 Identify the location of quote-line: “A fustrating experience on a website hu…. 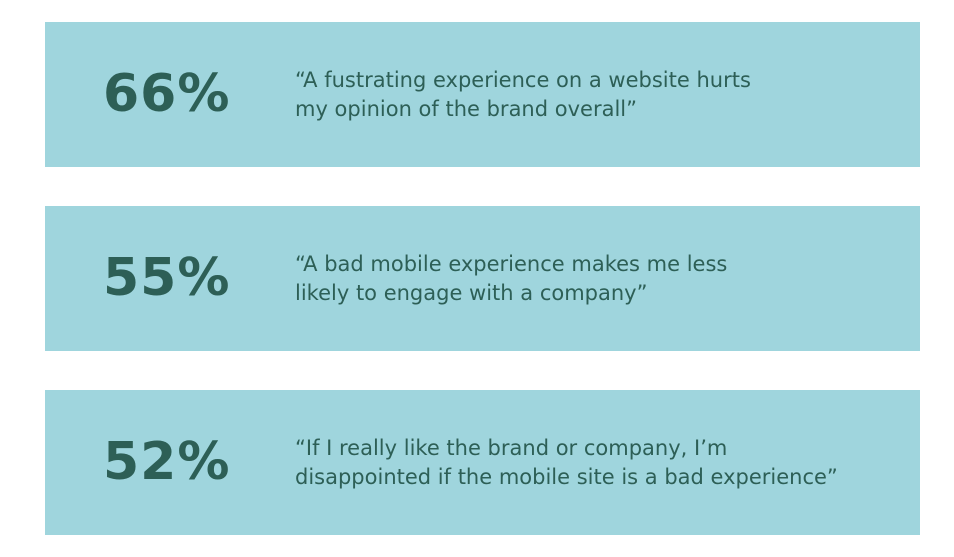
(523, 80).